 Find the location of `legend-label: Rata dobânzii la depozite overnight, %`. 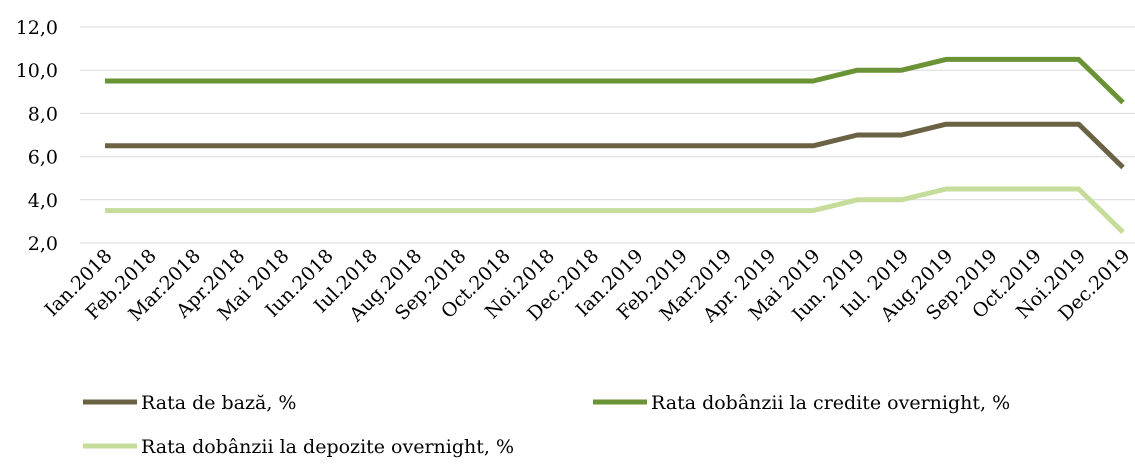

legend-label: Rata dobânzii la depozite overnight, % is located at coordinates (327, 447).